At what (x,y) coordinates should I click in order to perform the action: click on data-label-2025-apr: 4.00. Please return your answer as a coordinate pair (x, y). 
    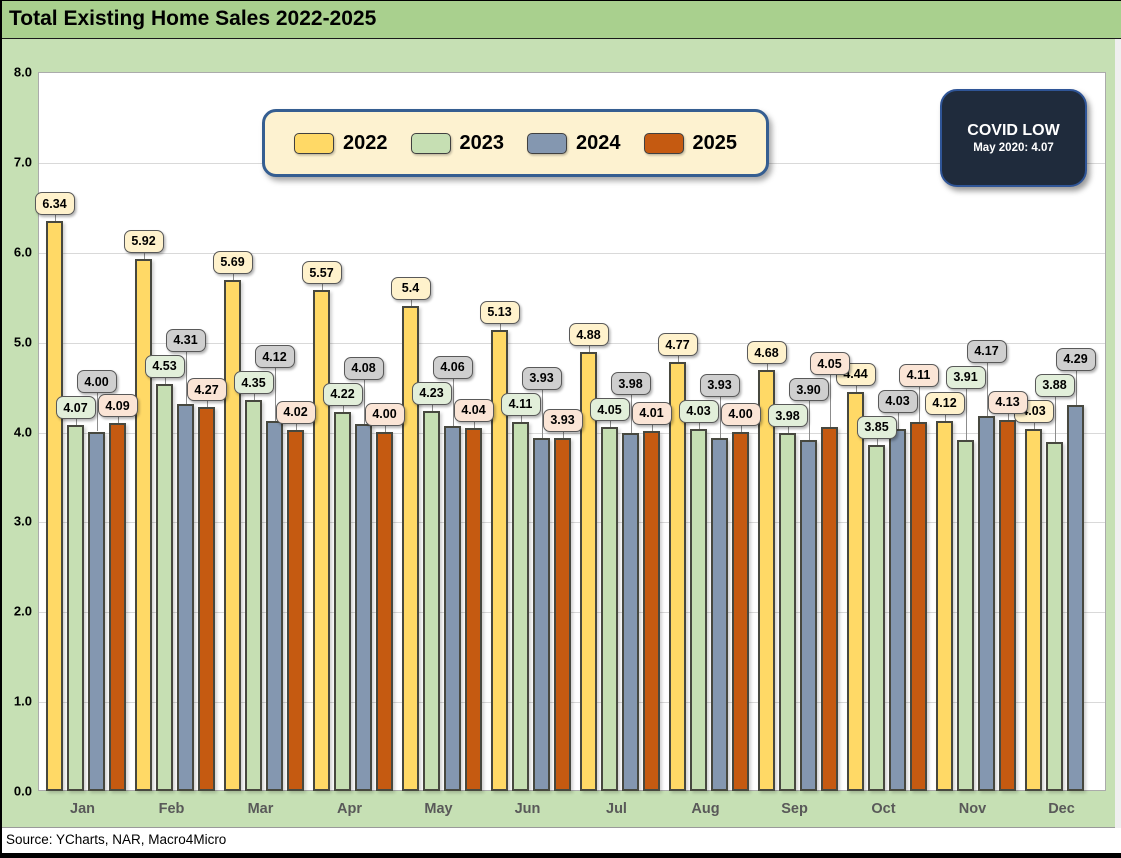
    Looking at the image, I should click on (384, 414).